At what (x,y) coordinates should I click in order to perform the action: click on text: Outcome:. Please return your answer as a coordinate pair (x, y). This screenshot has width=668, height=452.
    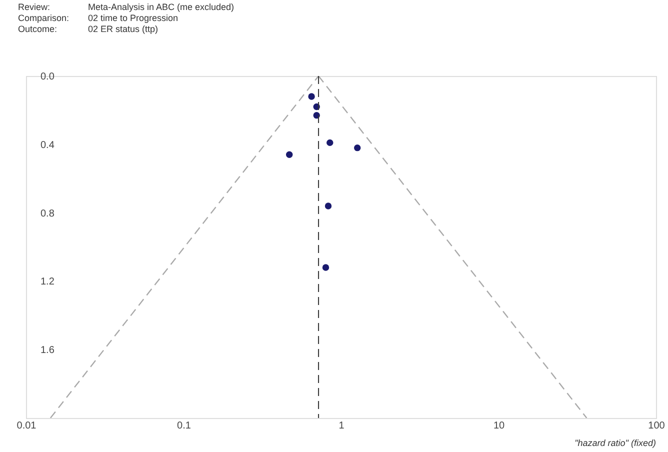
    Looking at the image, I should click on (38, 29).